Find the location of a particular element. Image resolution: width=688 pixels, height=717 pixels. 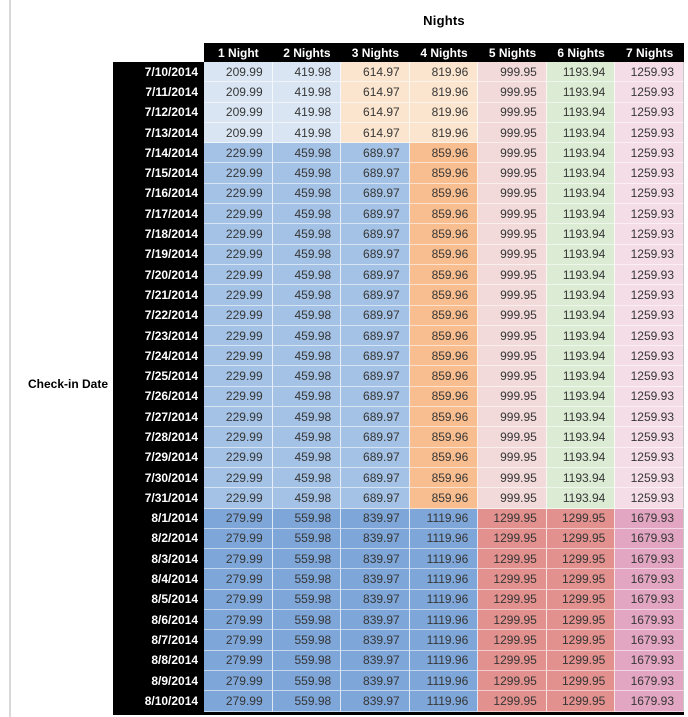

row-header-date: 7/11/2014 is located at coordinates (159, 92).